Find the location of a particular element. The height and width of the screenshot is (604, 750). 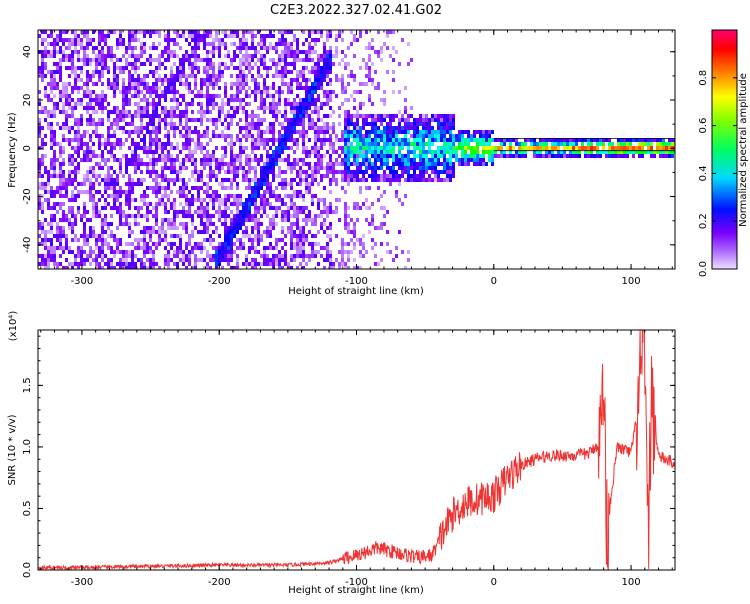

spectrogram-y-tick-label: 0 is located at coordinates (27, 148).